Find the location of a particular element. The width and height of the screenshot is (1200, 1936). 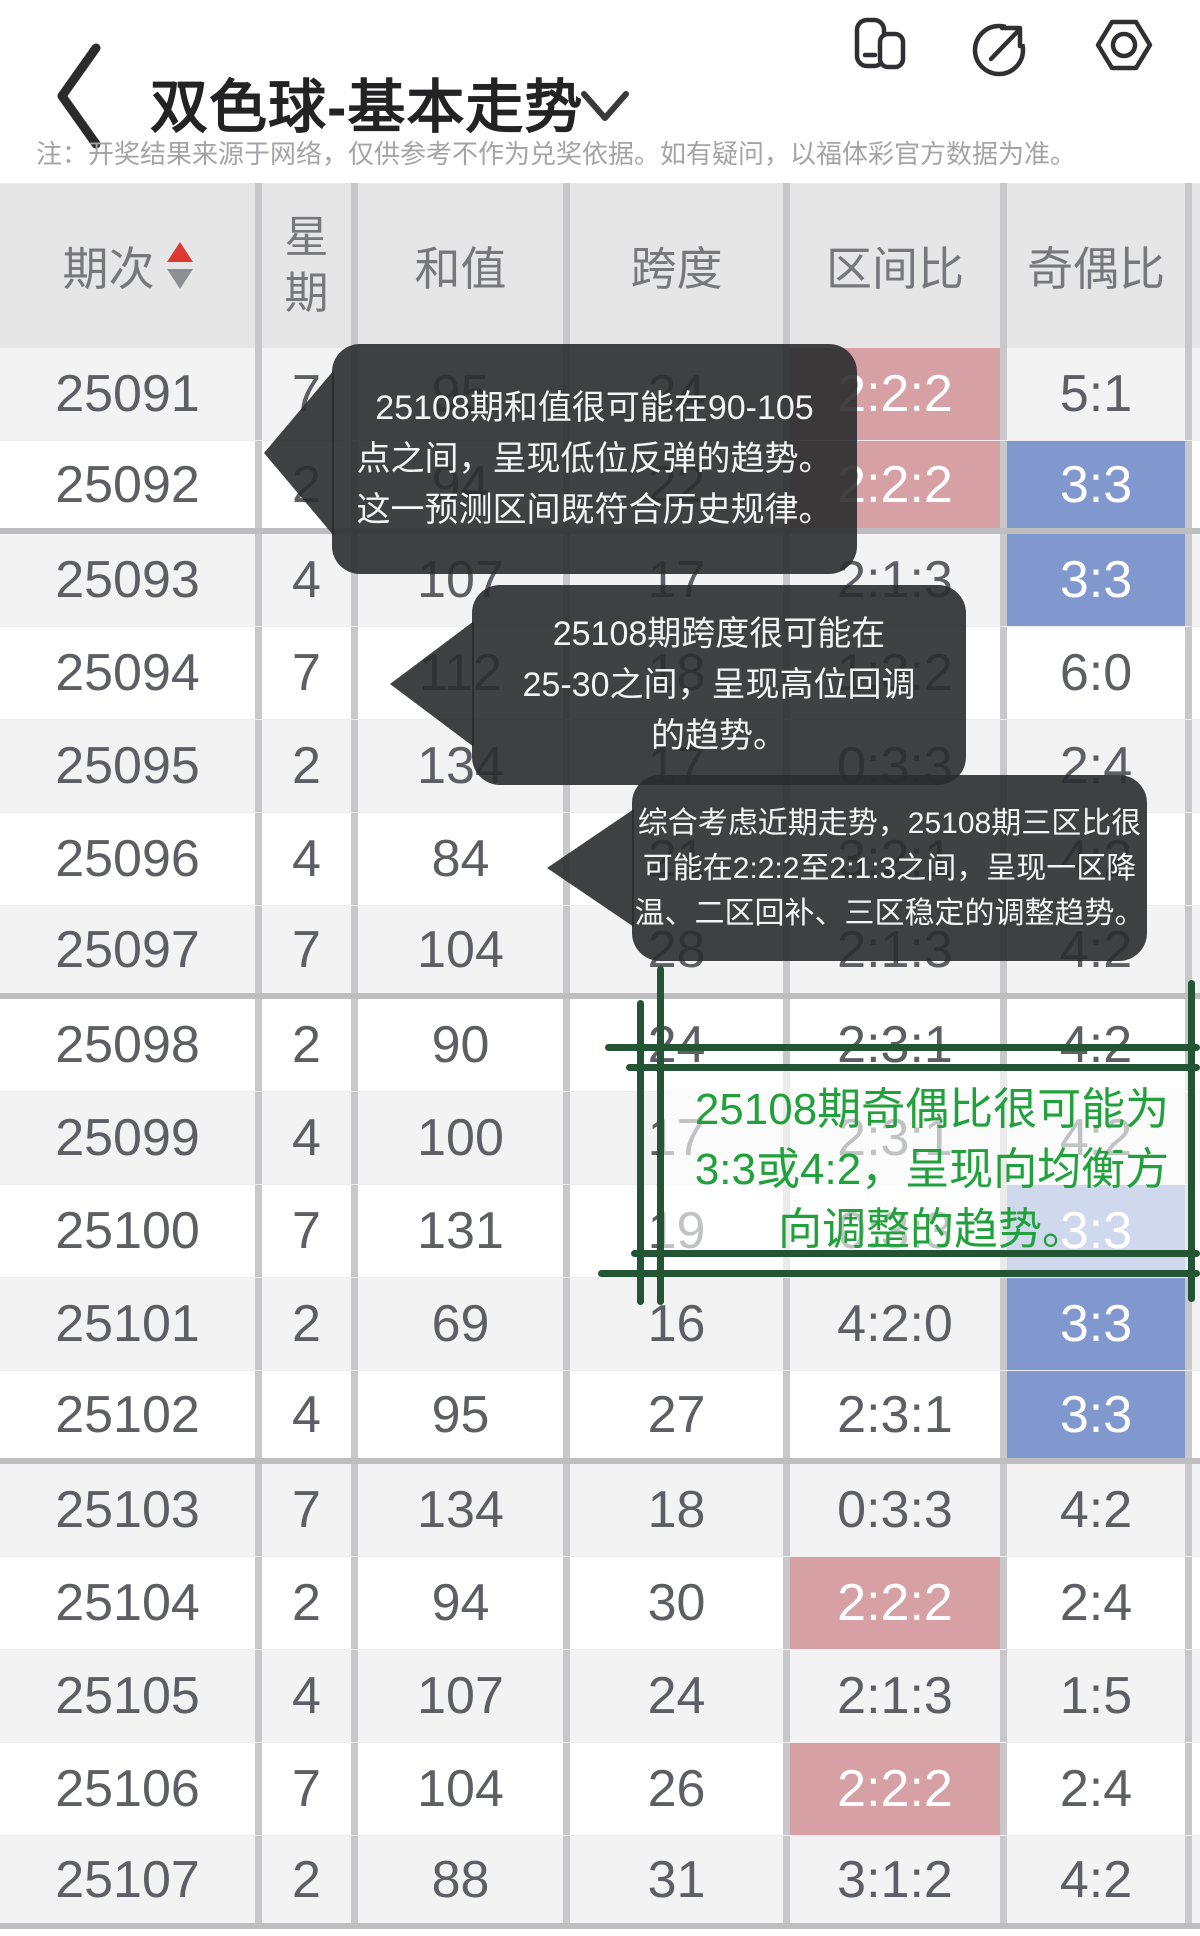

cell-span: 31 is located at coordinates (680, 1879).